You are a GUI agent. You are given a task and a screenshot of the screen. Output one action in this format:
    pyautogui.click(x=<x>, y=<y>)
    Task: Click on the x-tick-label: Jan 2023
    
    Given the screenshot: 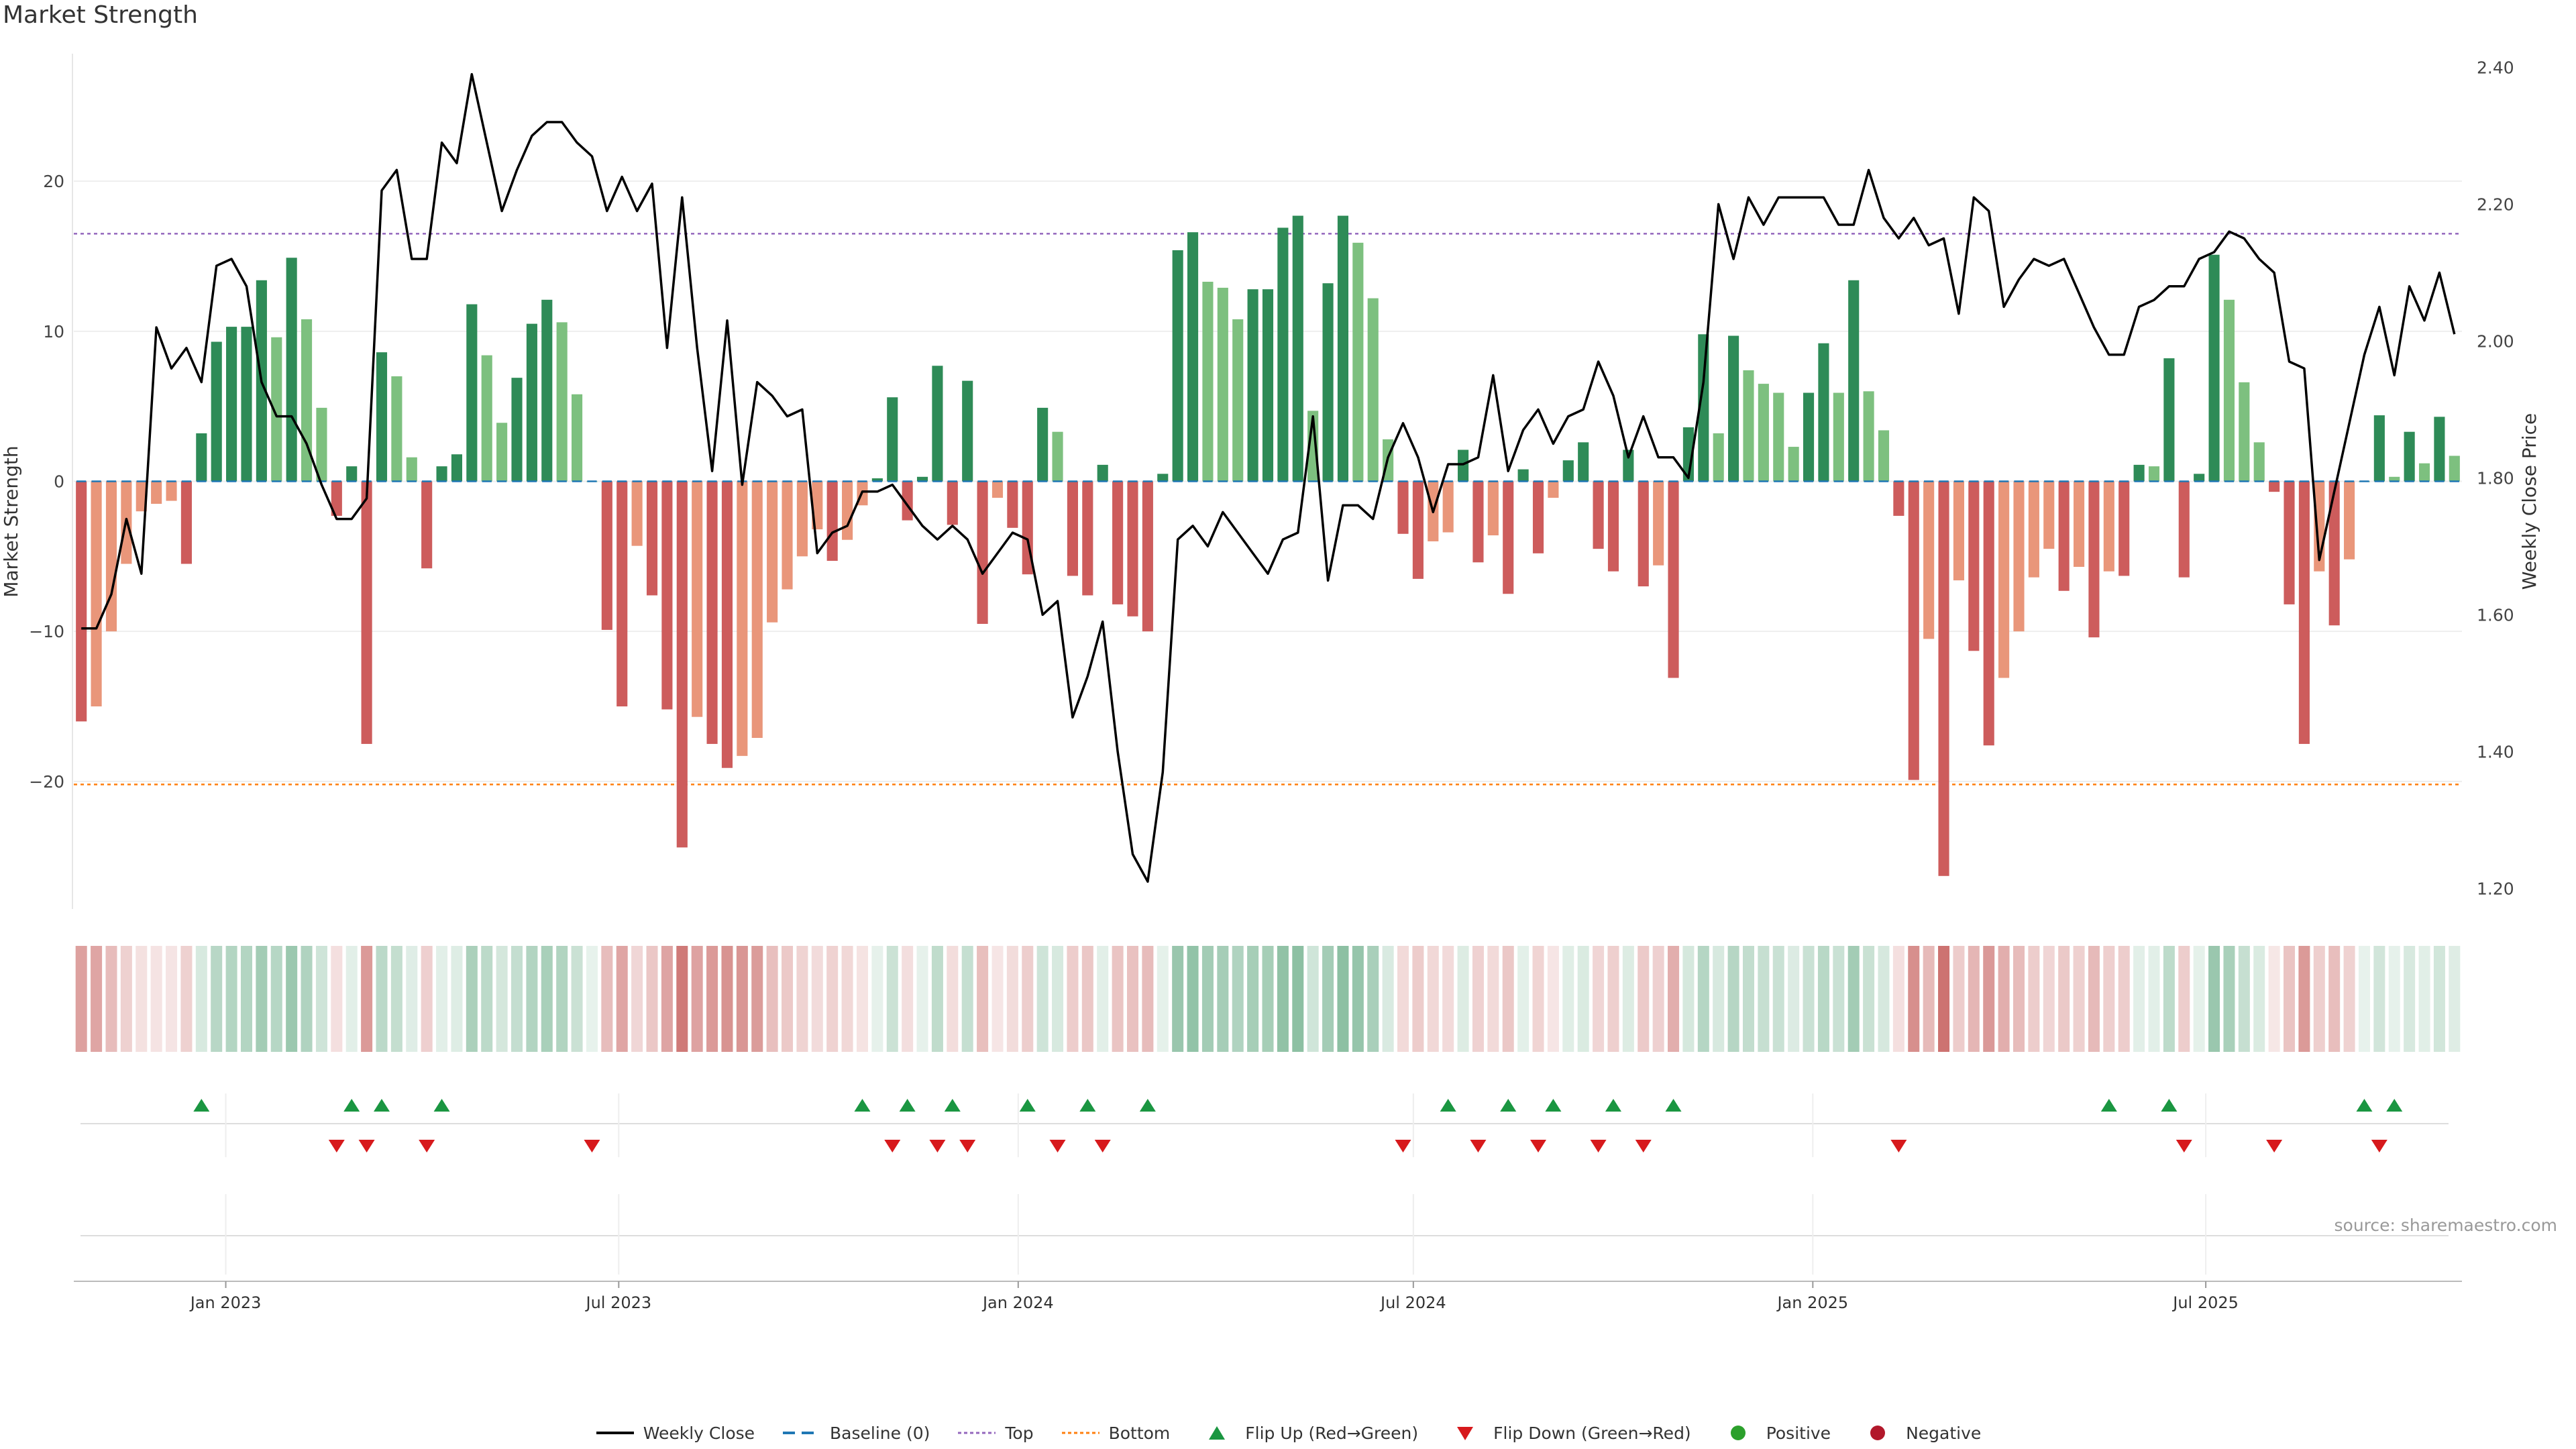 What is the action you would take?
    pyautogui.click(x=225, y=1302)
    